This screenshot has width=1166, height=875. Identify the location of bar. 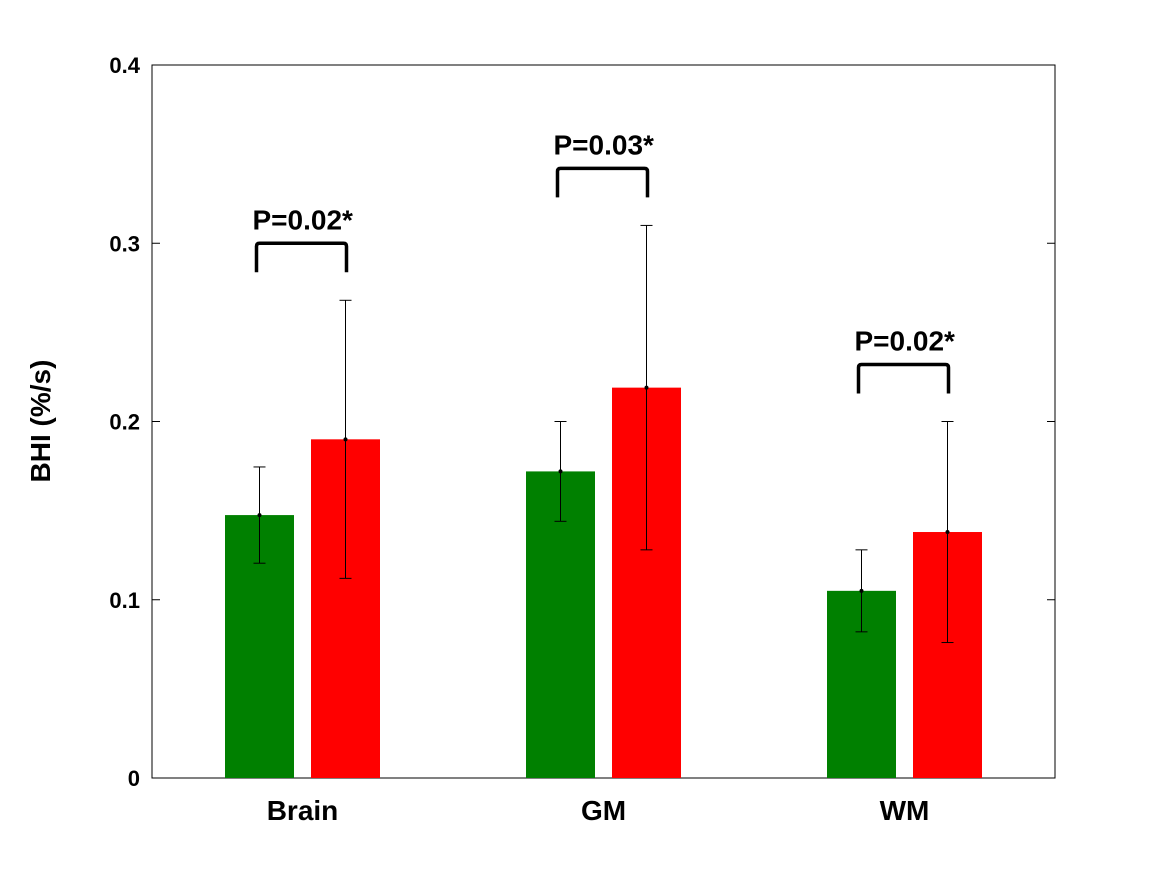
(560, 624).